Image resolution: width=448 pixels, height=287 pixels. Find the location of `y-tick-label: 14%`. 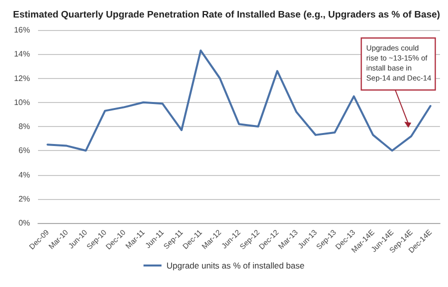

y-tick-label: 14% is located at coordinates (22, 54).